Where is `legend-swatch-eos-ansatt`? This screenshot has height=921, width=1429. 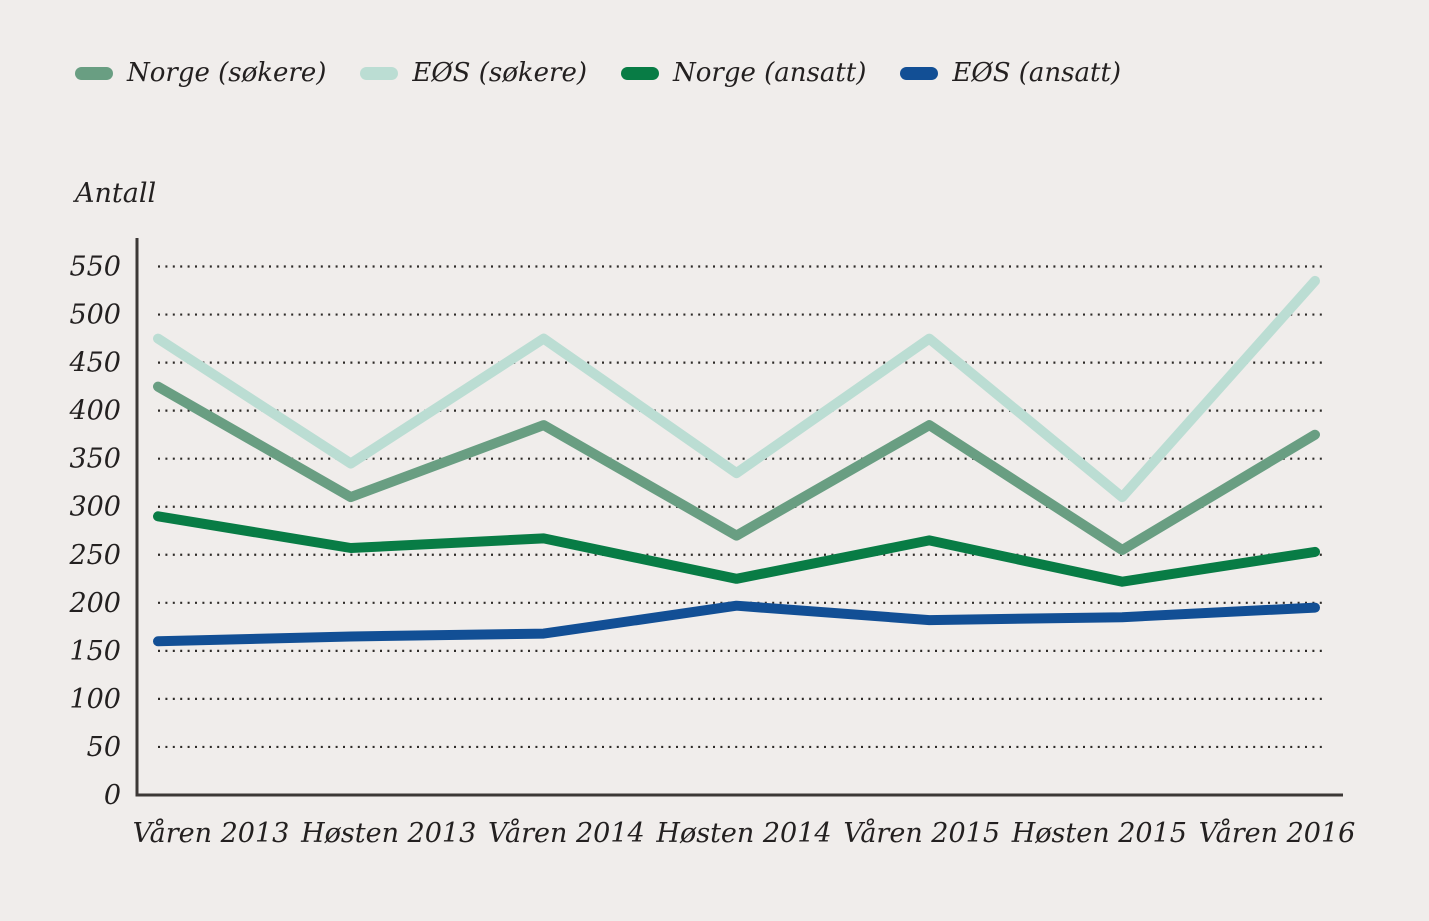
legend-swatch-eos-ansatt is located at coordinates (919, 73).